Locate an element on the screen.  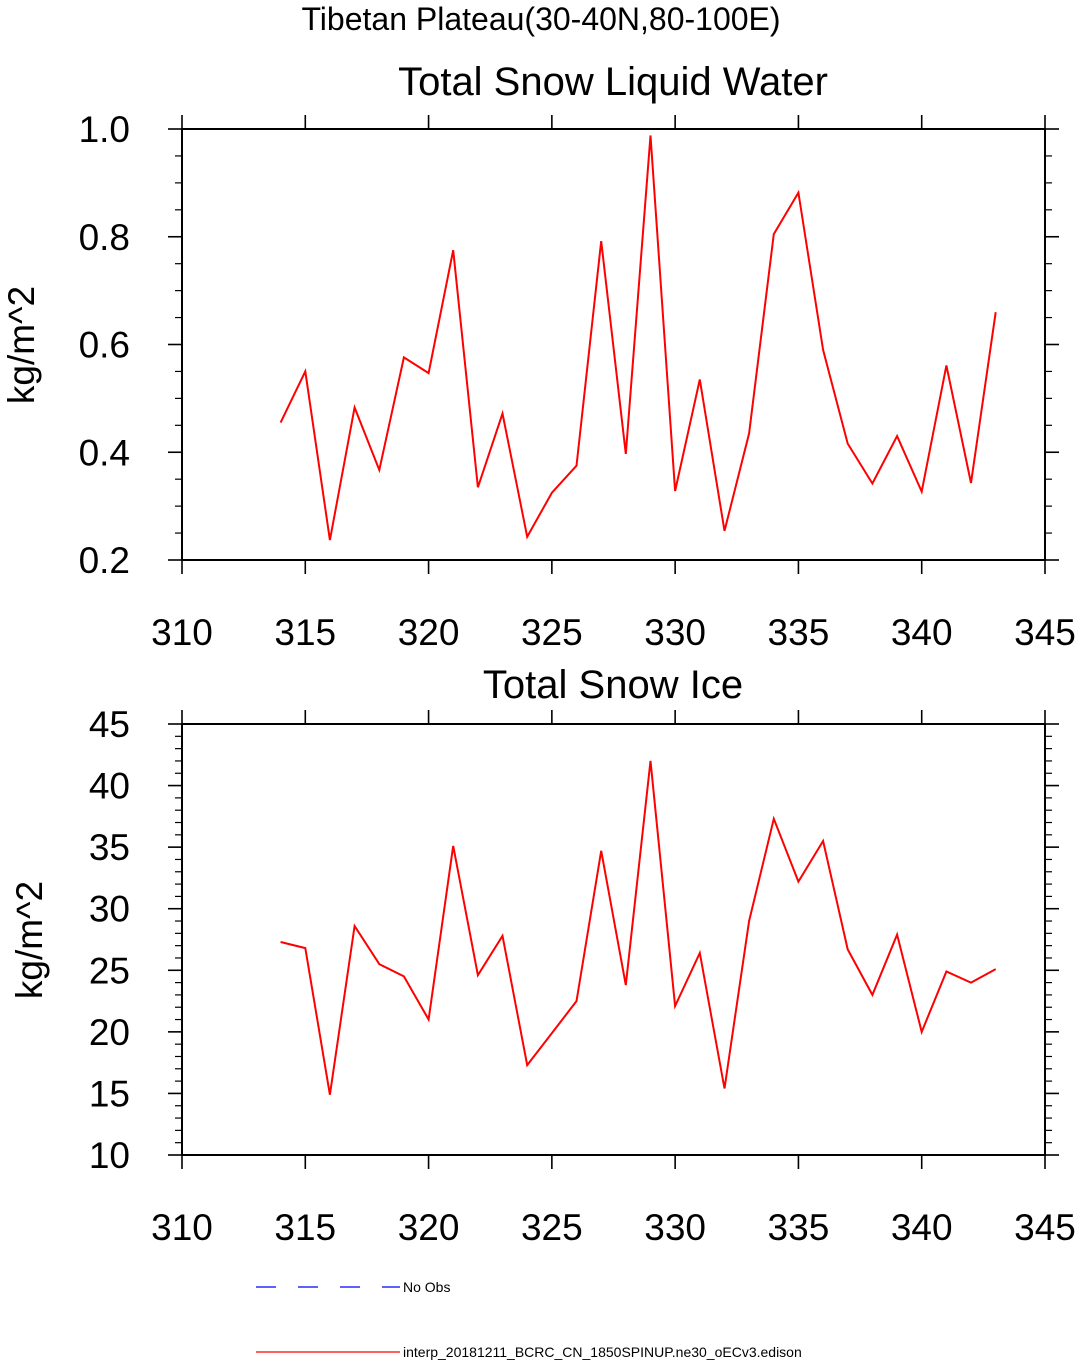
legend-no-obs-label: No Obs is located at coordinates (426, 1287).